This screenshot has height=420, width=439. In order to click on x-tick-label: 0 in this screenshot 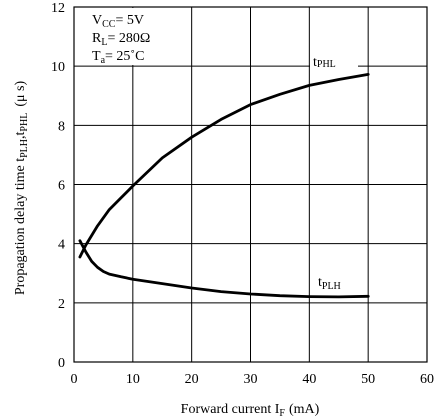, I will do `click(74, 379)`.